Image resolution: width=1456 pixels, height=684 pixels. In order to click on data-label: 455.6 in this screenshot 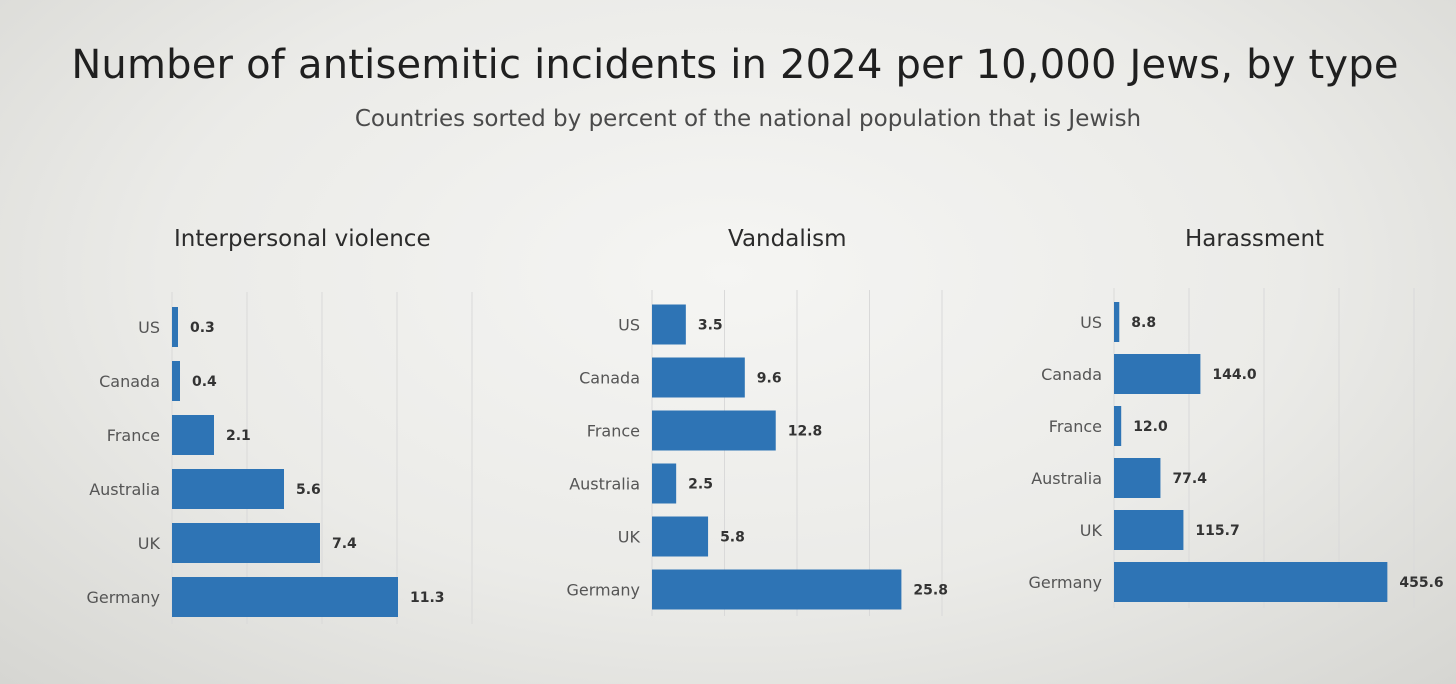, I will do `click(1421, 583)`.